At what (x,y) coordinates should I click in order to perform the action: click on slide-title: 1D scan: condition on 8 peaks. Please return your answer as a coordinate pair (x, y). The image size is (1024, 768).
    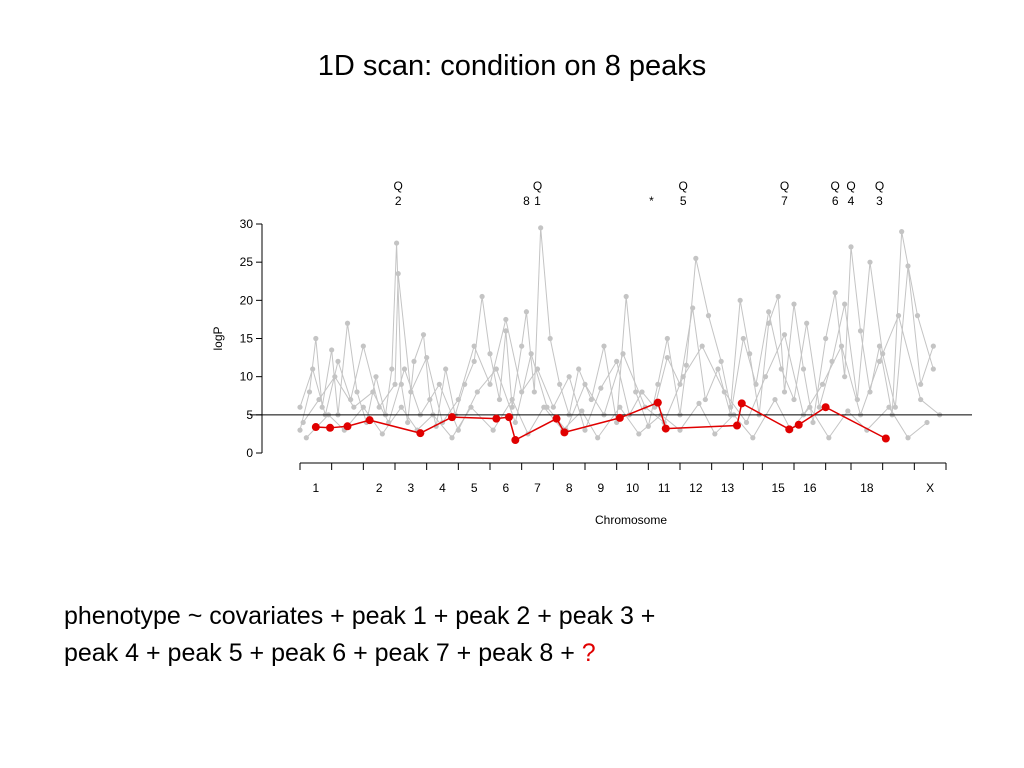
    Looking at the image, I should click on (512, 66).